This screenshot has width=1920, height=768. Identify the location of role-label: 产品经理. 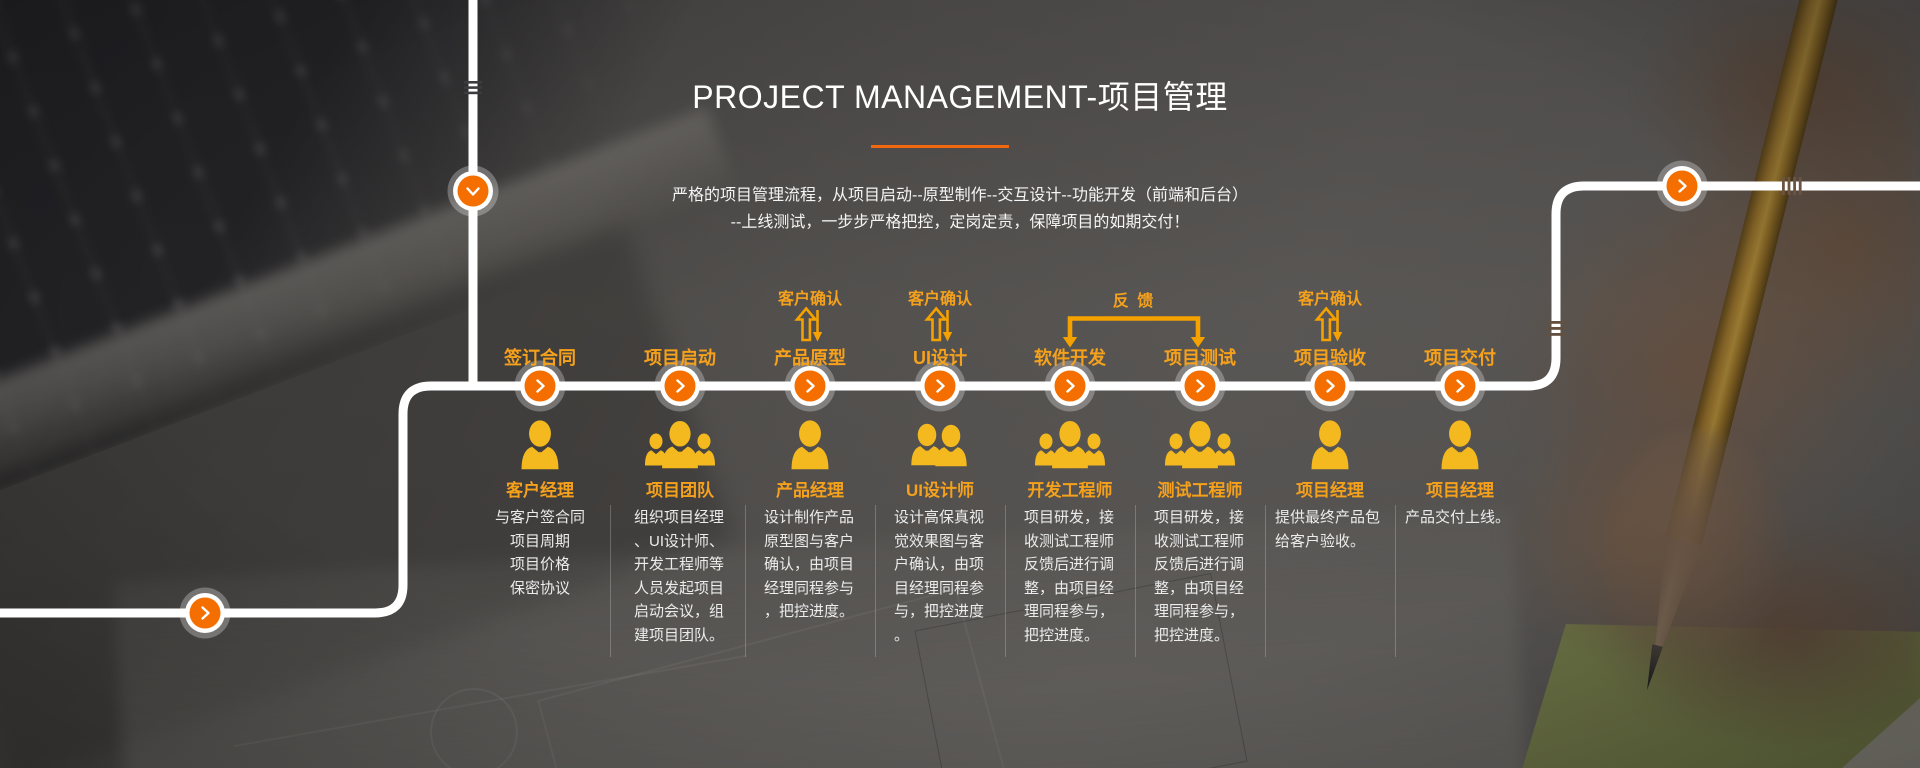
(810, 490).